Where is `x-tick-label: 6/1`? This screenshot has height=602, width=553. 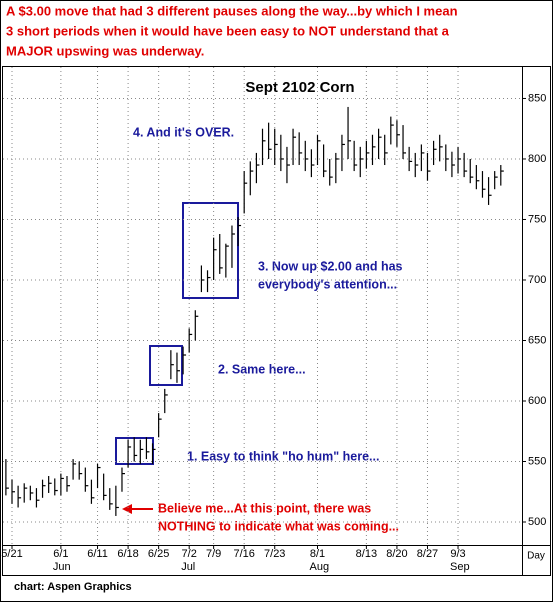
x-tick-label: 6/1 is located at coordinates (60, 554).